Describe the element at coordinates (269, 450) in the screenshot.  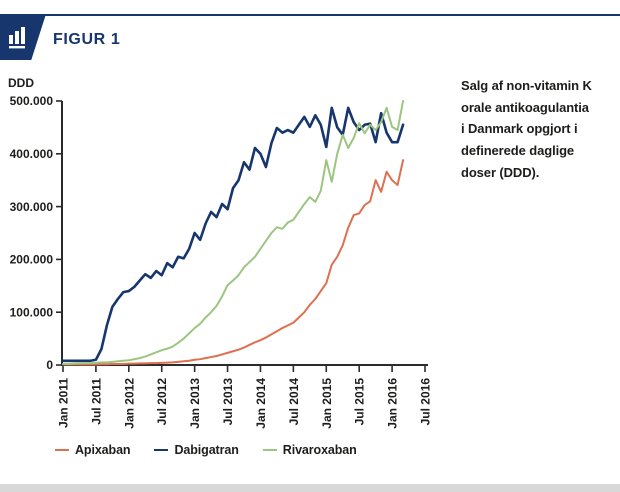
I see `rivaroxaban-swatch` at that location.